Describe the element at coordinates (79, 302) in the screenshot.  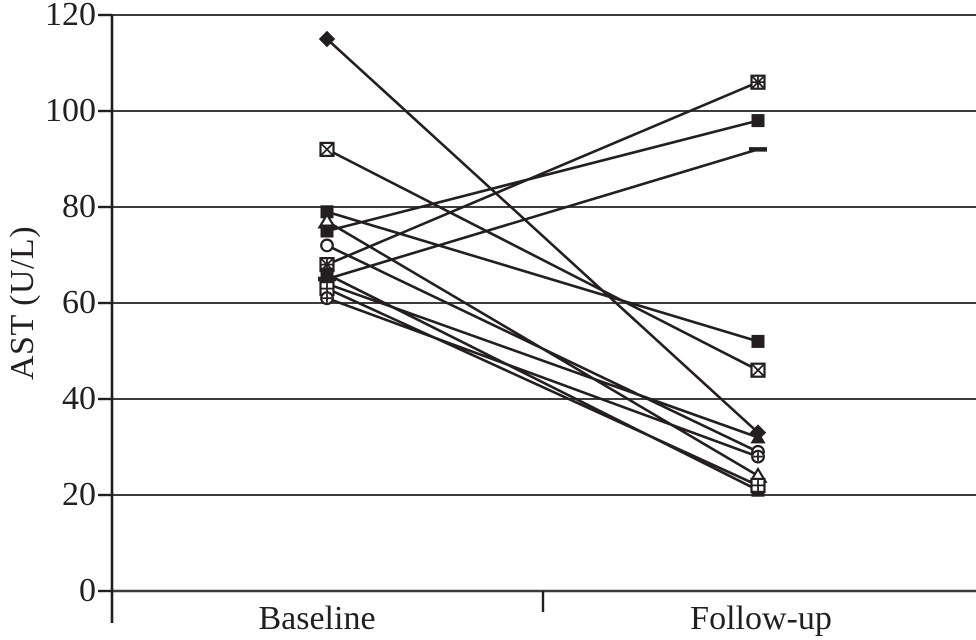
I see `y-tick-label-60: 60` at that location.